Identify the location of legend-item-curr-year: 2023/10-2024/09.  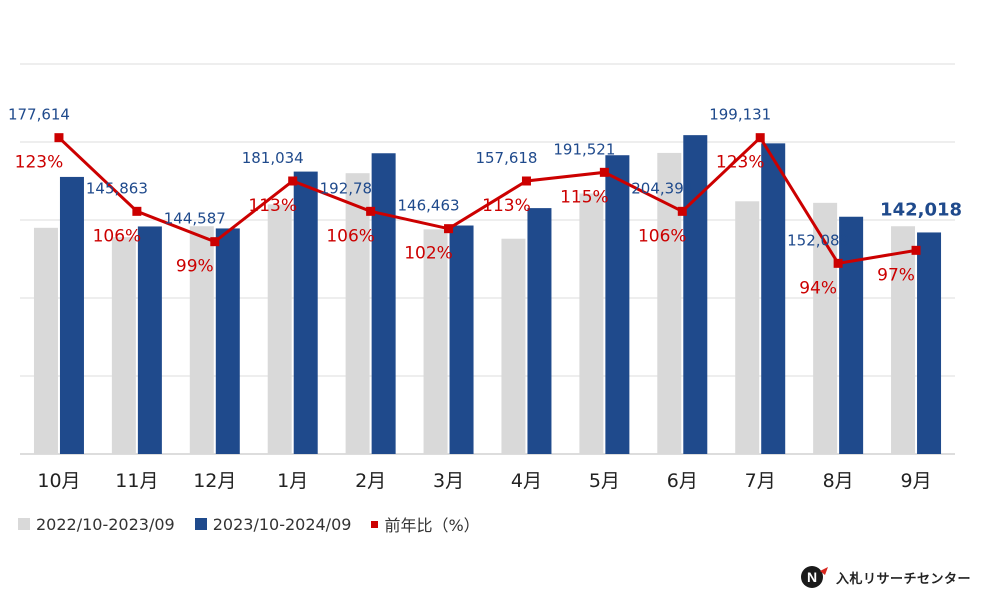
(273, 524).